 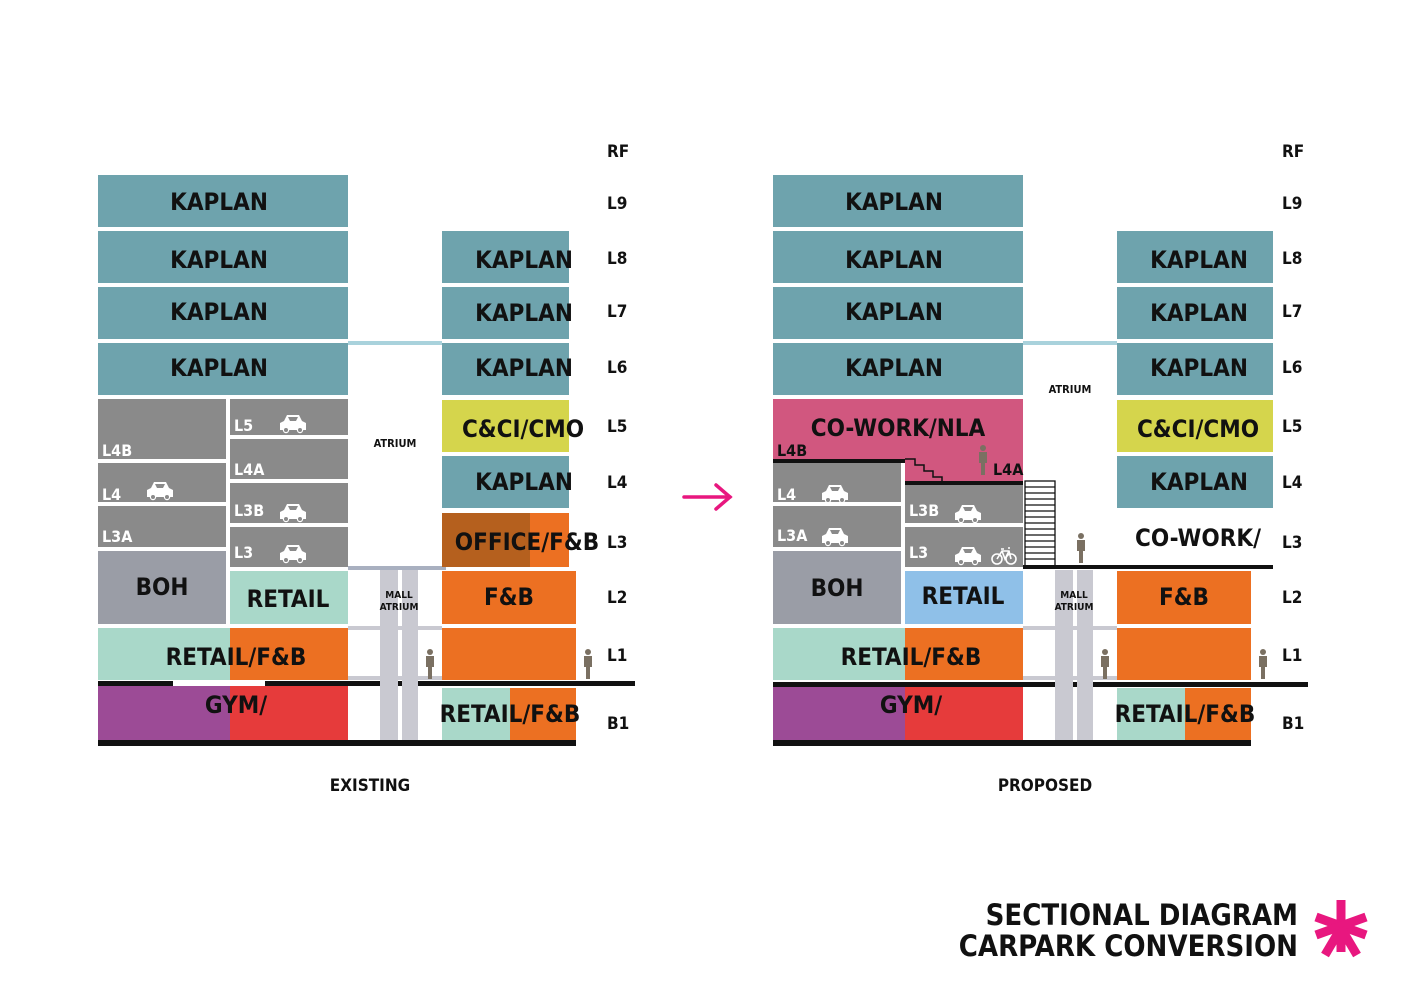 I want to click on existing-right-cci-label: C&CI/CMO, so click(x=523, y=429).